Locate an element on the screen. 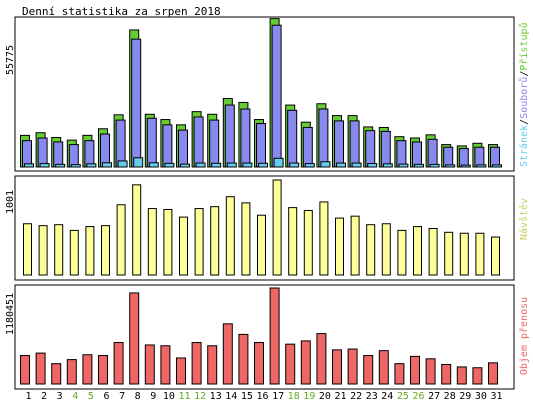  day-label-3: 3 is located at coordinates (60, 396).